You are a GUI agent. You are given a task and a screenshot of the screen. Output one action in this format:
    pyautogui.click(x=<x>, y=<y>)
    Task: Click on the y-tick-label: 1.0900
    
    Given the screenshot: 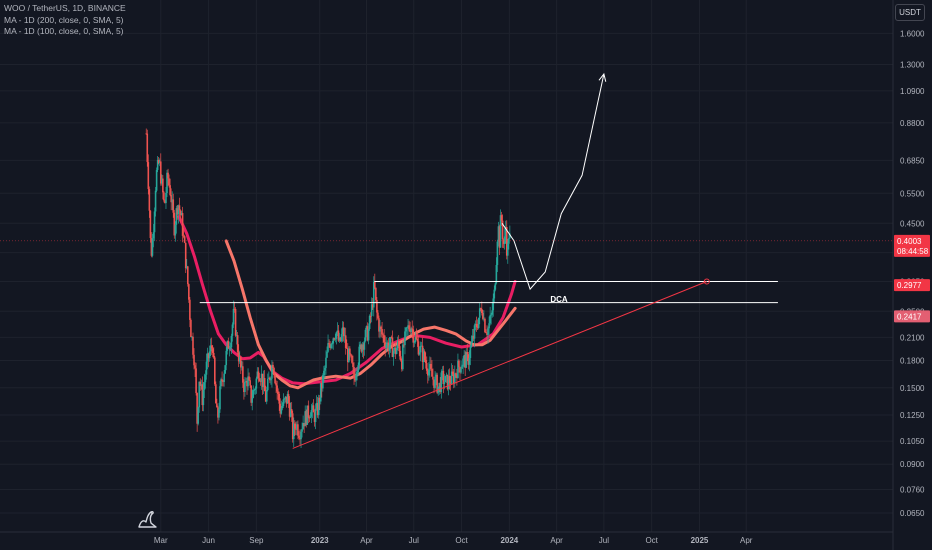 What is the action you would take?
    pyautogui.click(x=912, y=91)
    